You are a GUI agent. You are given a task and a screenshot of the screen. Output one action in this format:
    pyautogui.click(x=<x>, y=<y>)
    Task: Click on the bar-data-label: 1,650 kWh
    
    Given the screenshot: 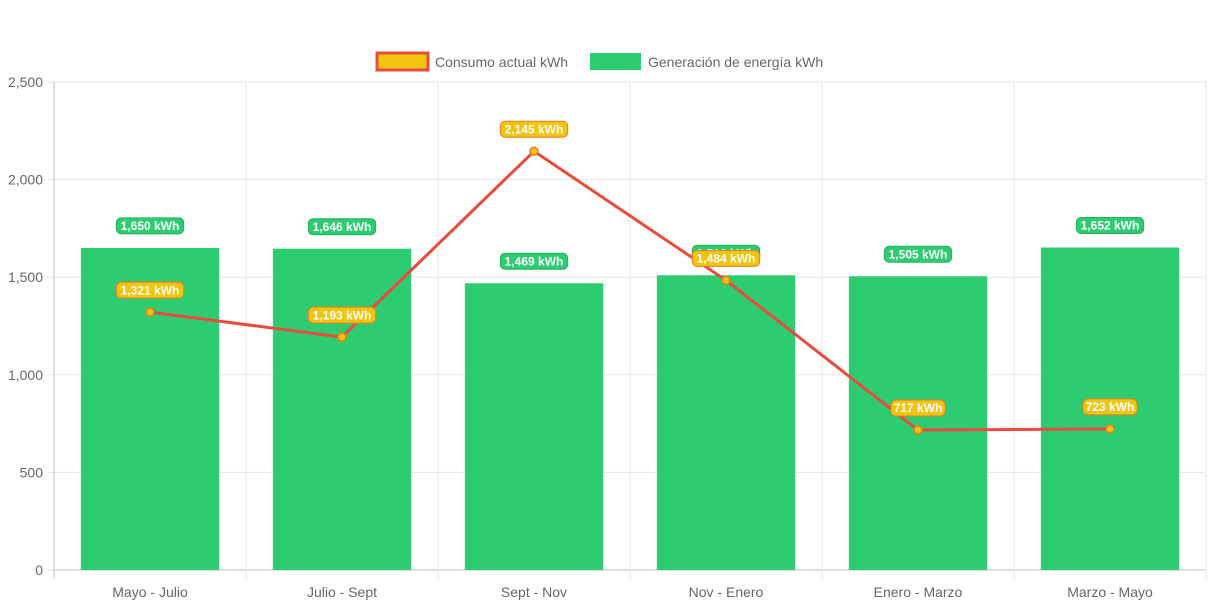 What is the action you would take?
    pyautogui.click(x=150, y=226)
    